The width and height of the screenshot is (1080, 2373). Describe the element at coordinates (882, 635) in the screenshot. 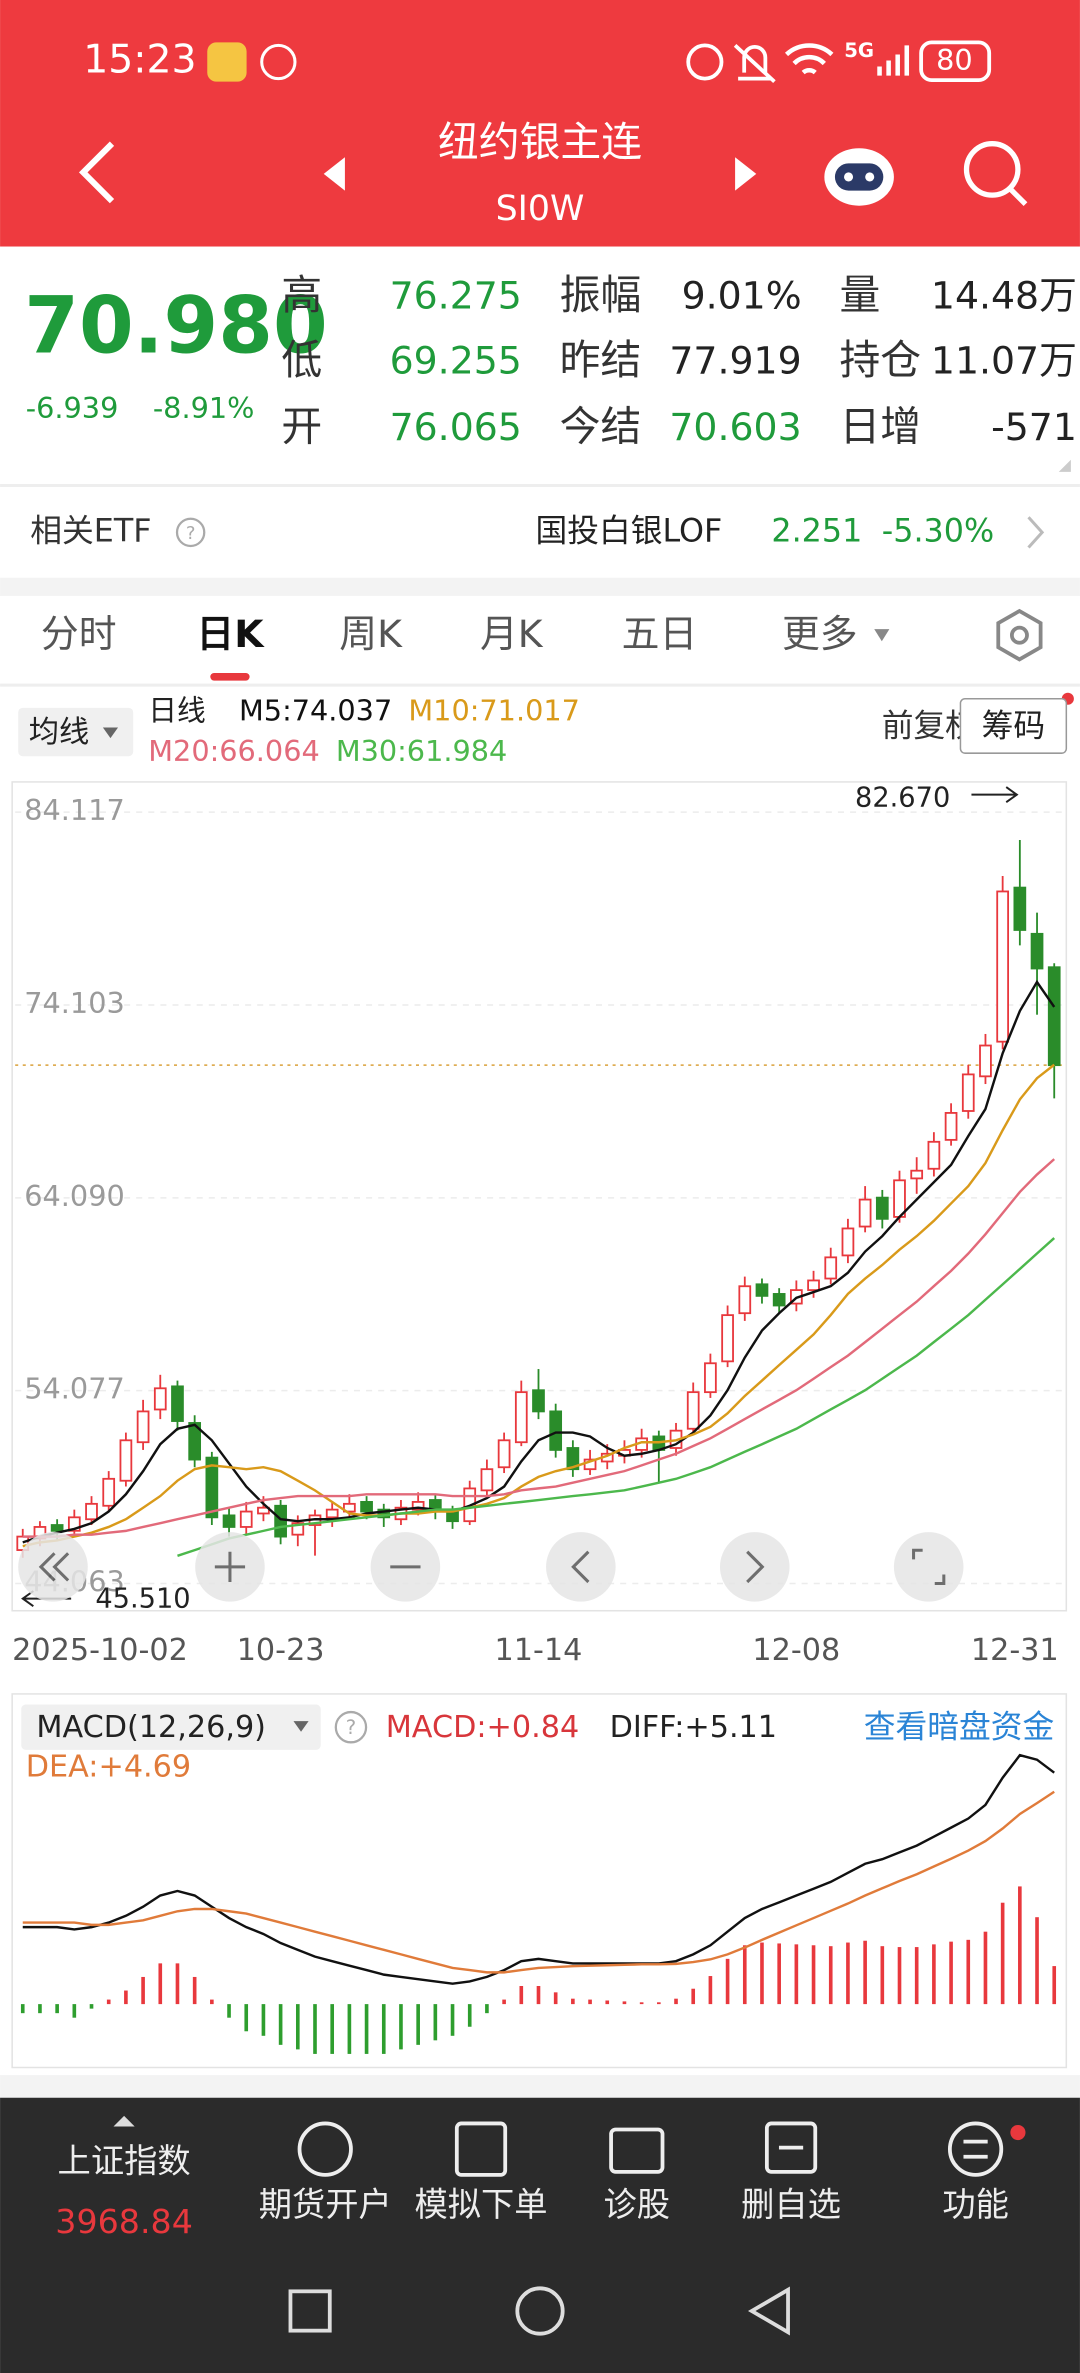

I see `more-caret` at that location.